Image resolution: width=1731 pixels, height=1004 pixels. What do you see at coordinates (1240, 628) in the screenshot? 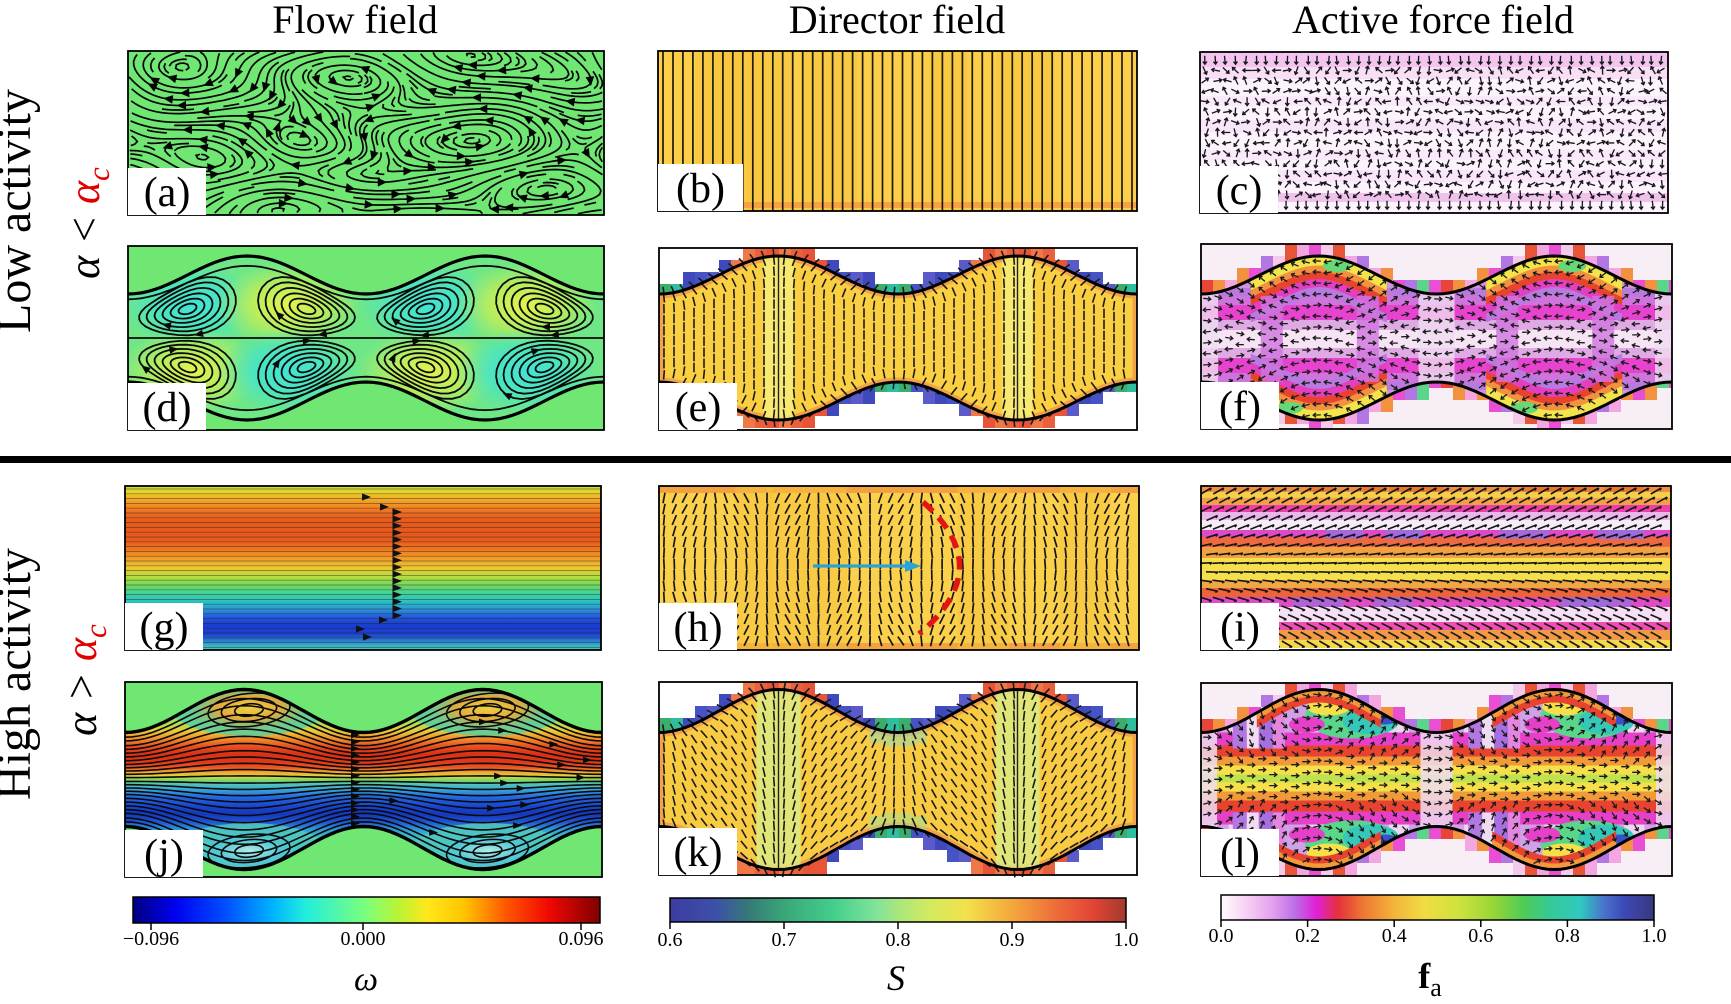
I see `svg-text: (i)` at bounding box center [1240, 628].